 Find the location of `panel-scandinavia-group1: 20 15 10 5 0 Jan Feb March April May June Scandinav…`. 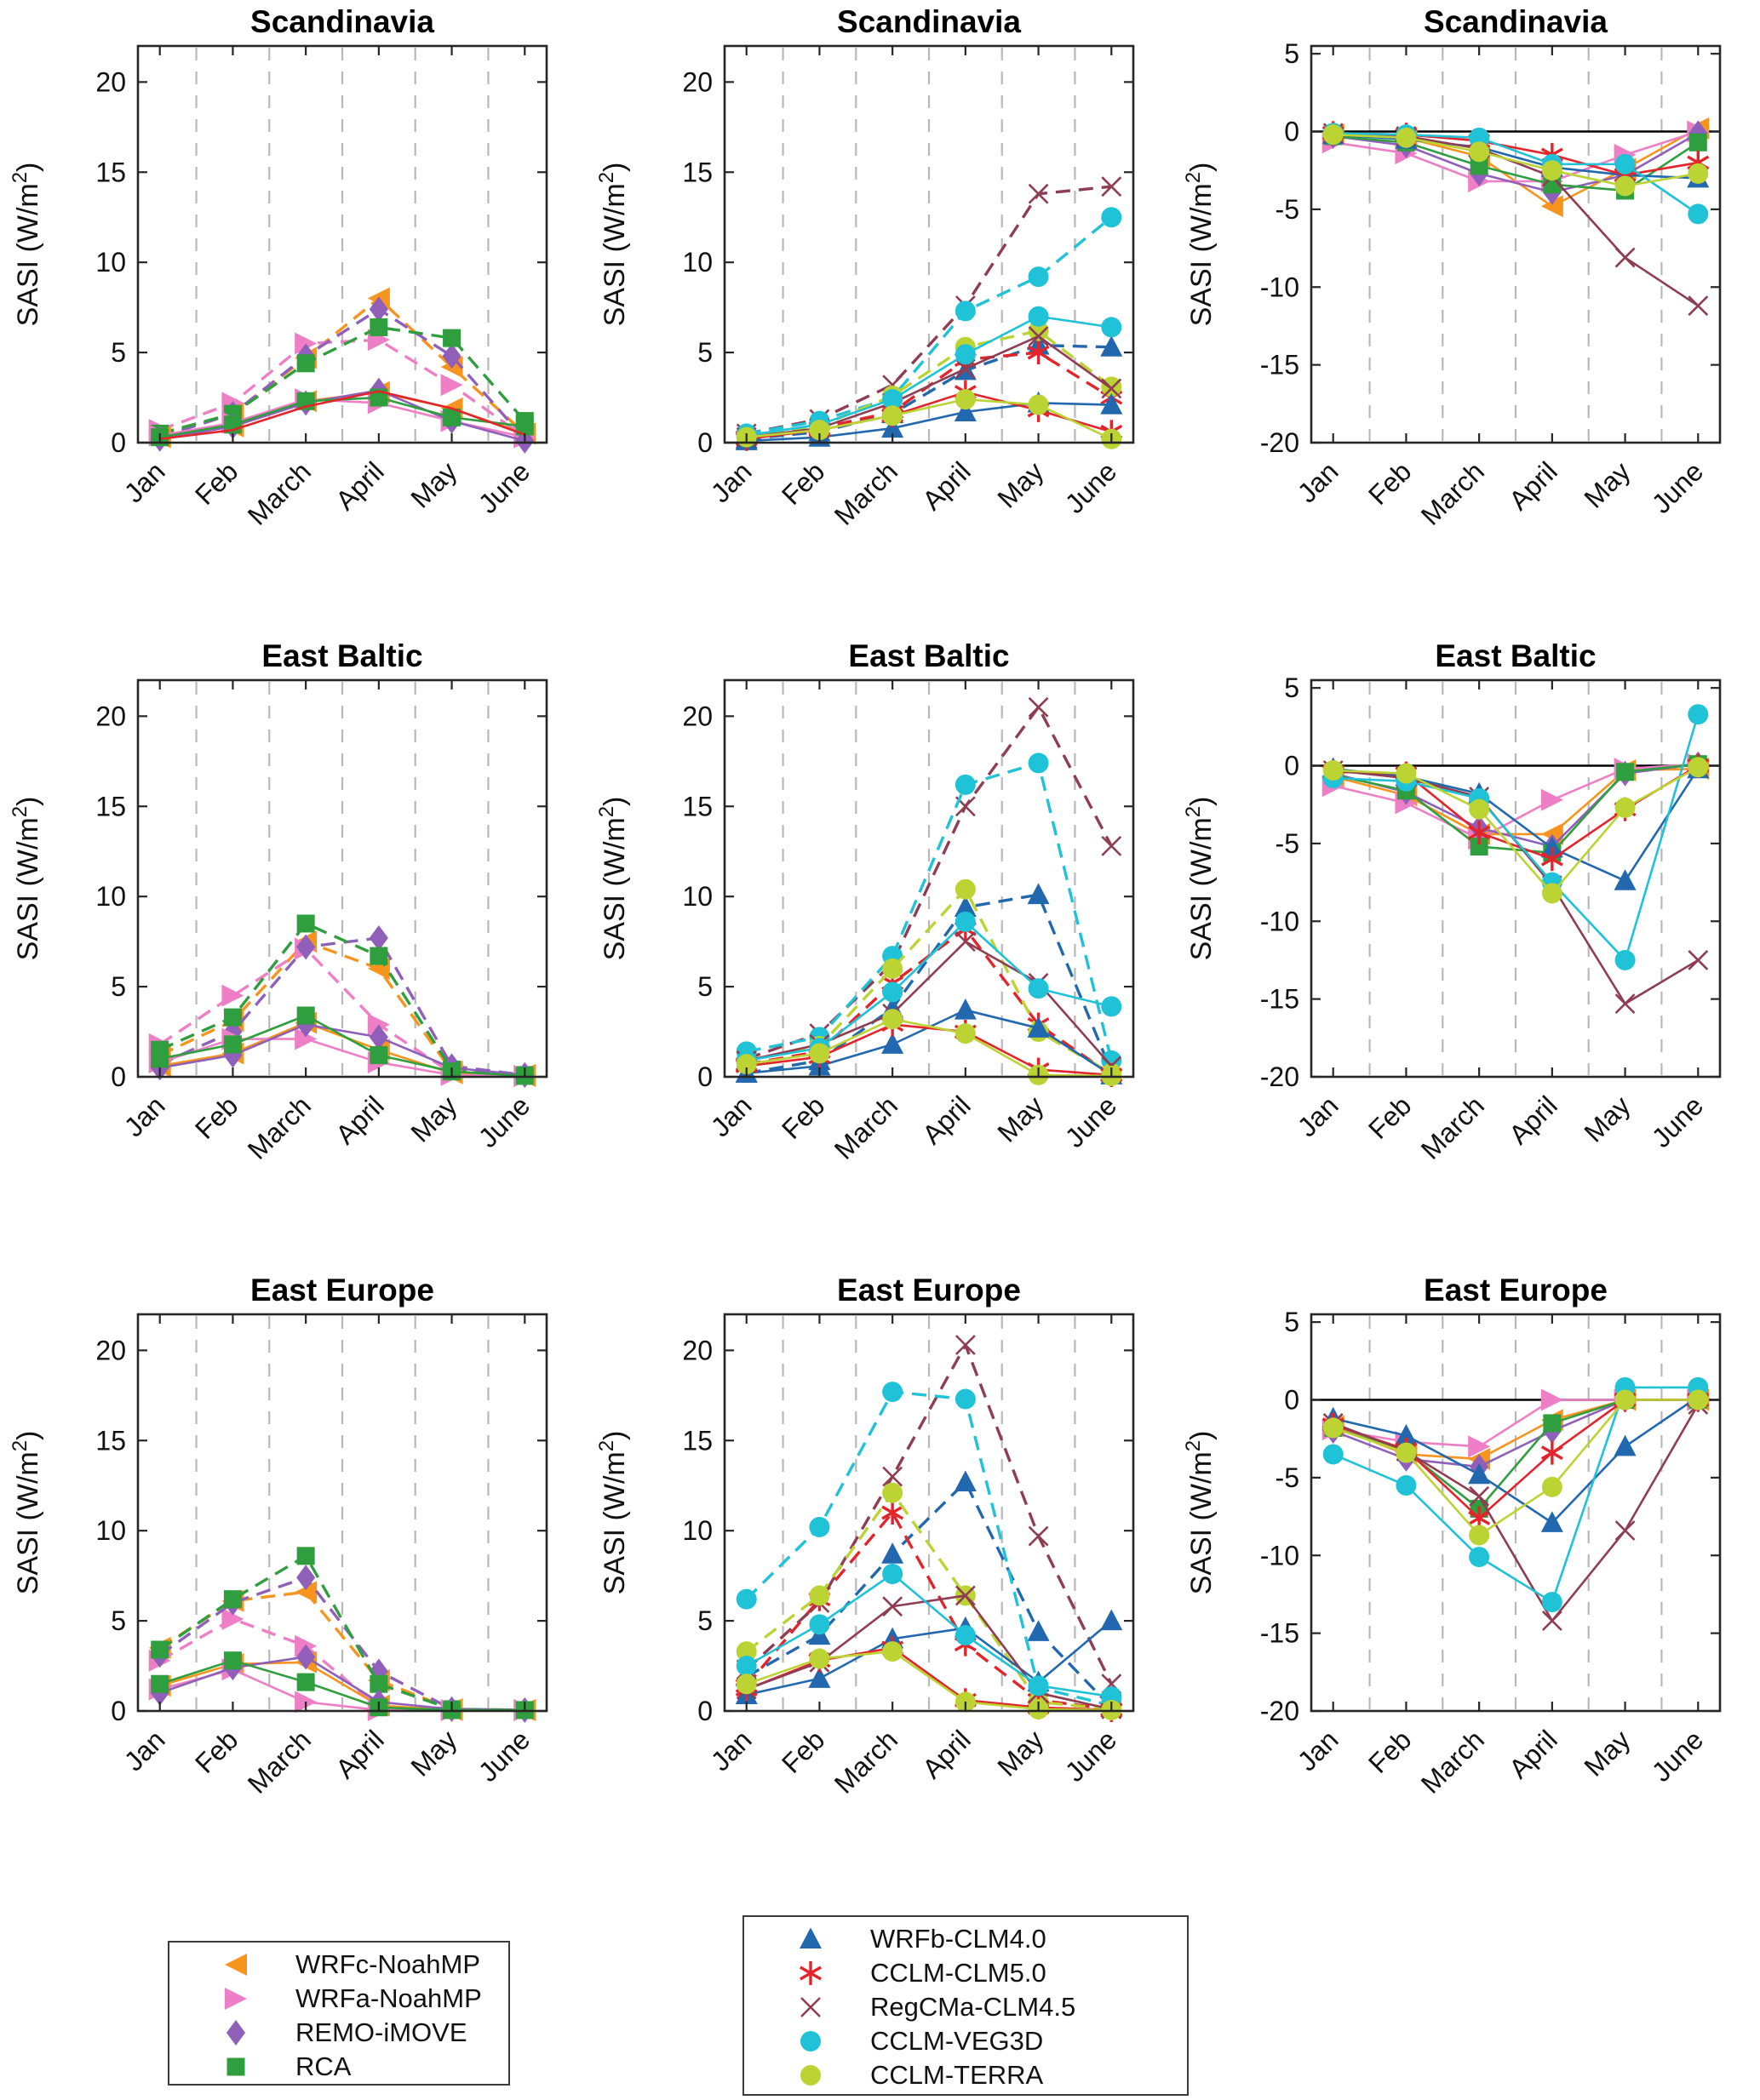

panel-scandinavia-group1: 20 15 10 5 0 Jan Feb March April May June Scandinav… is located at coordinates (293, 305).